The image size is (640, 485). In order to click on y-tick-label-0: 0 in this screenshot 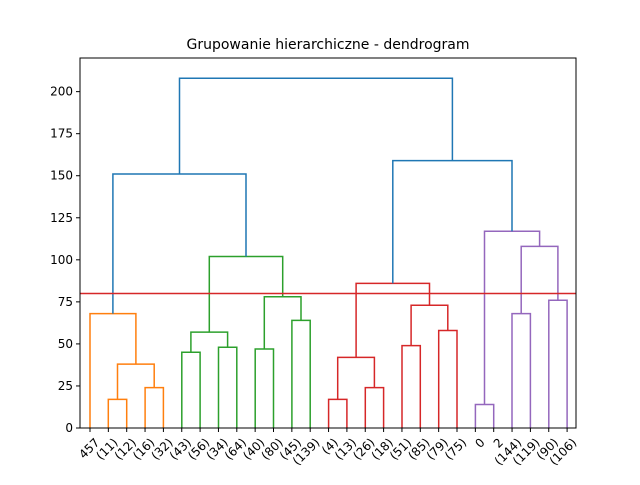, I will do `click(69, 428)`.